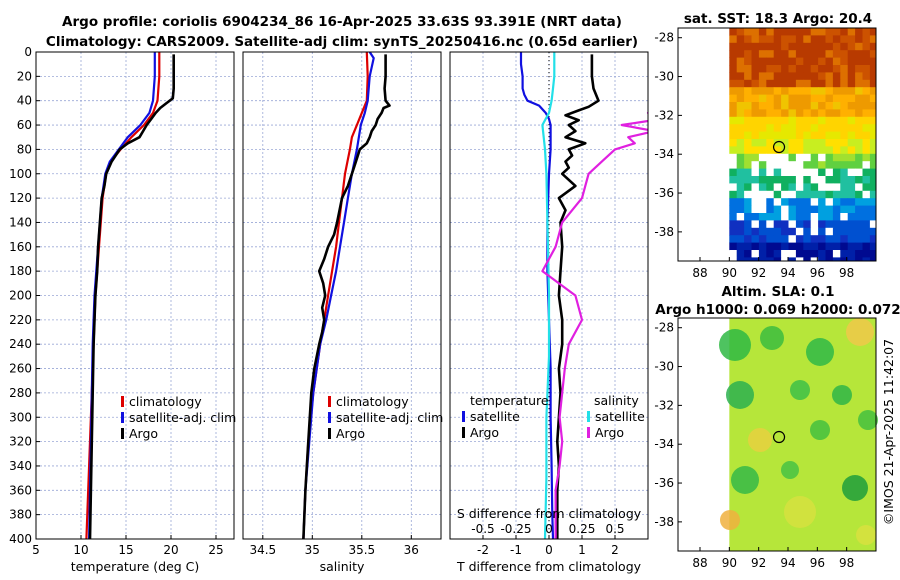 This screenshot has width=900, height=580. What do you see at coordinates (664, 522) in the screenshot?
I see `lat-tick-label: -38` at bounding box center [664, 522].